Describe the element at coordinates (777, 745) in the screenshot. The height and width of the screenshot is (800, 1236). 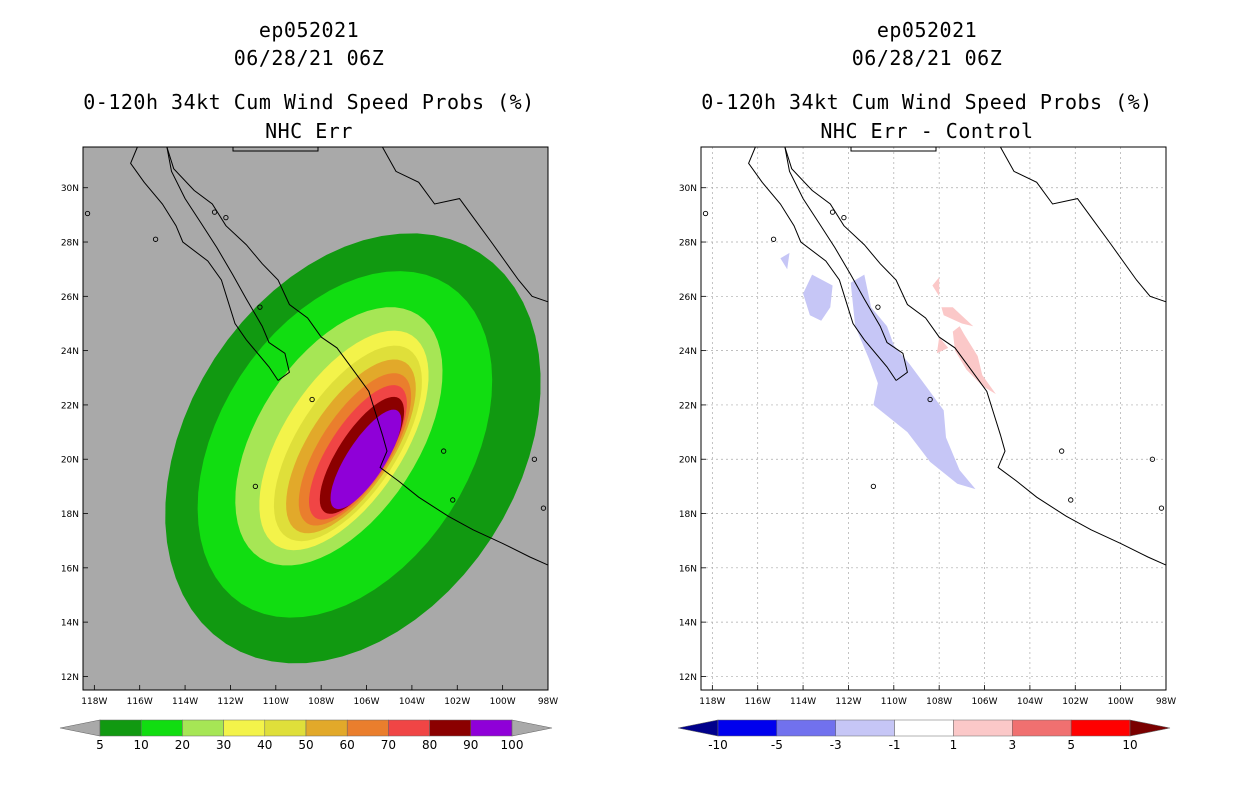
I see `right-colorbar-label: -5` at that location.